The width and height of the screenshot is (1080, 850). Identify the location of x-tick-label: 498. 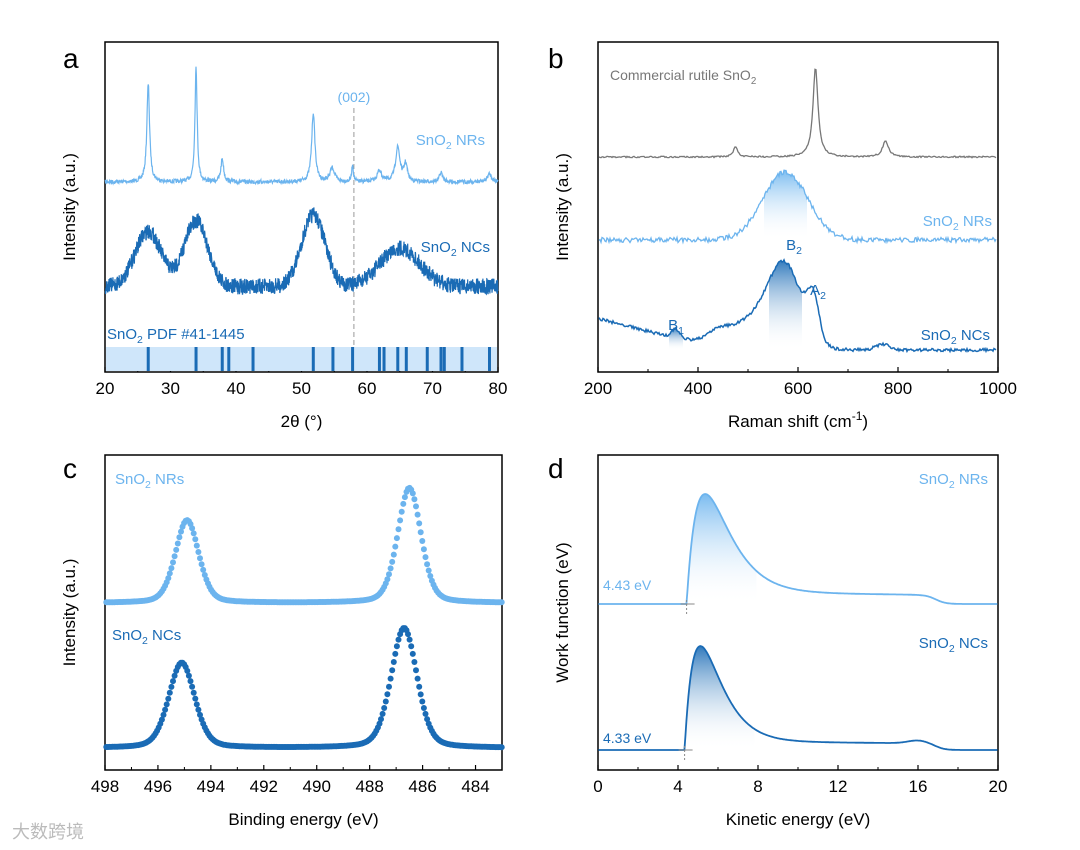
(105, 786).